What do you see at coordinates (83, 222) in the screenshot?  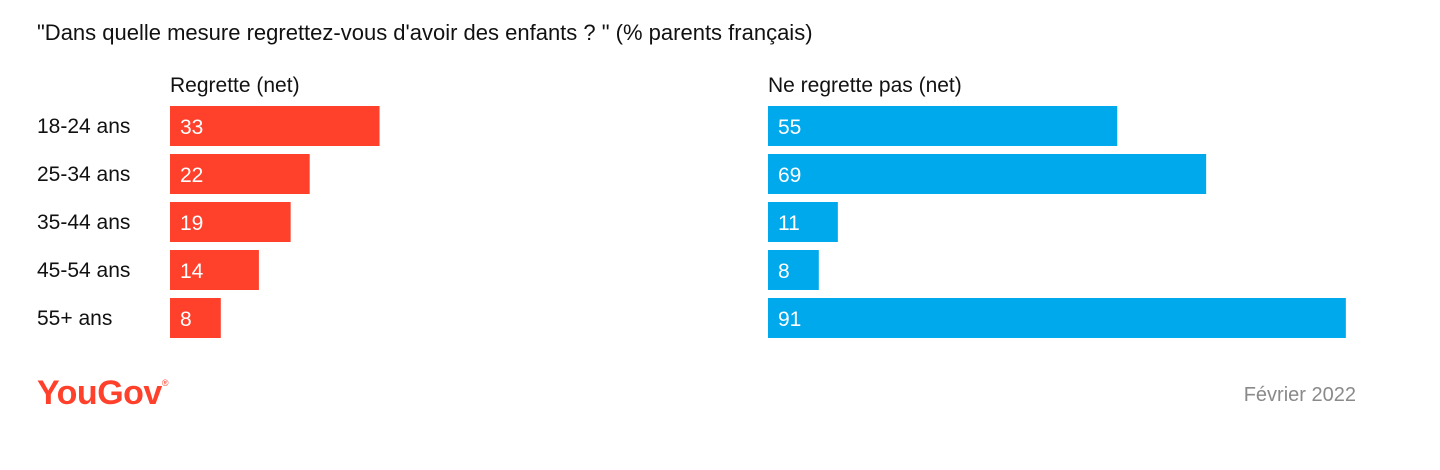 I see `category-label-2: 35-44 ans` at bounding box center [83, 222].